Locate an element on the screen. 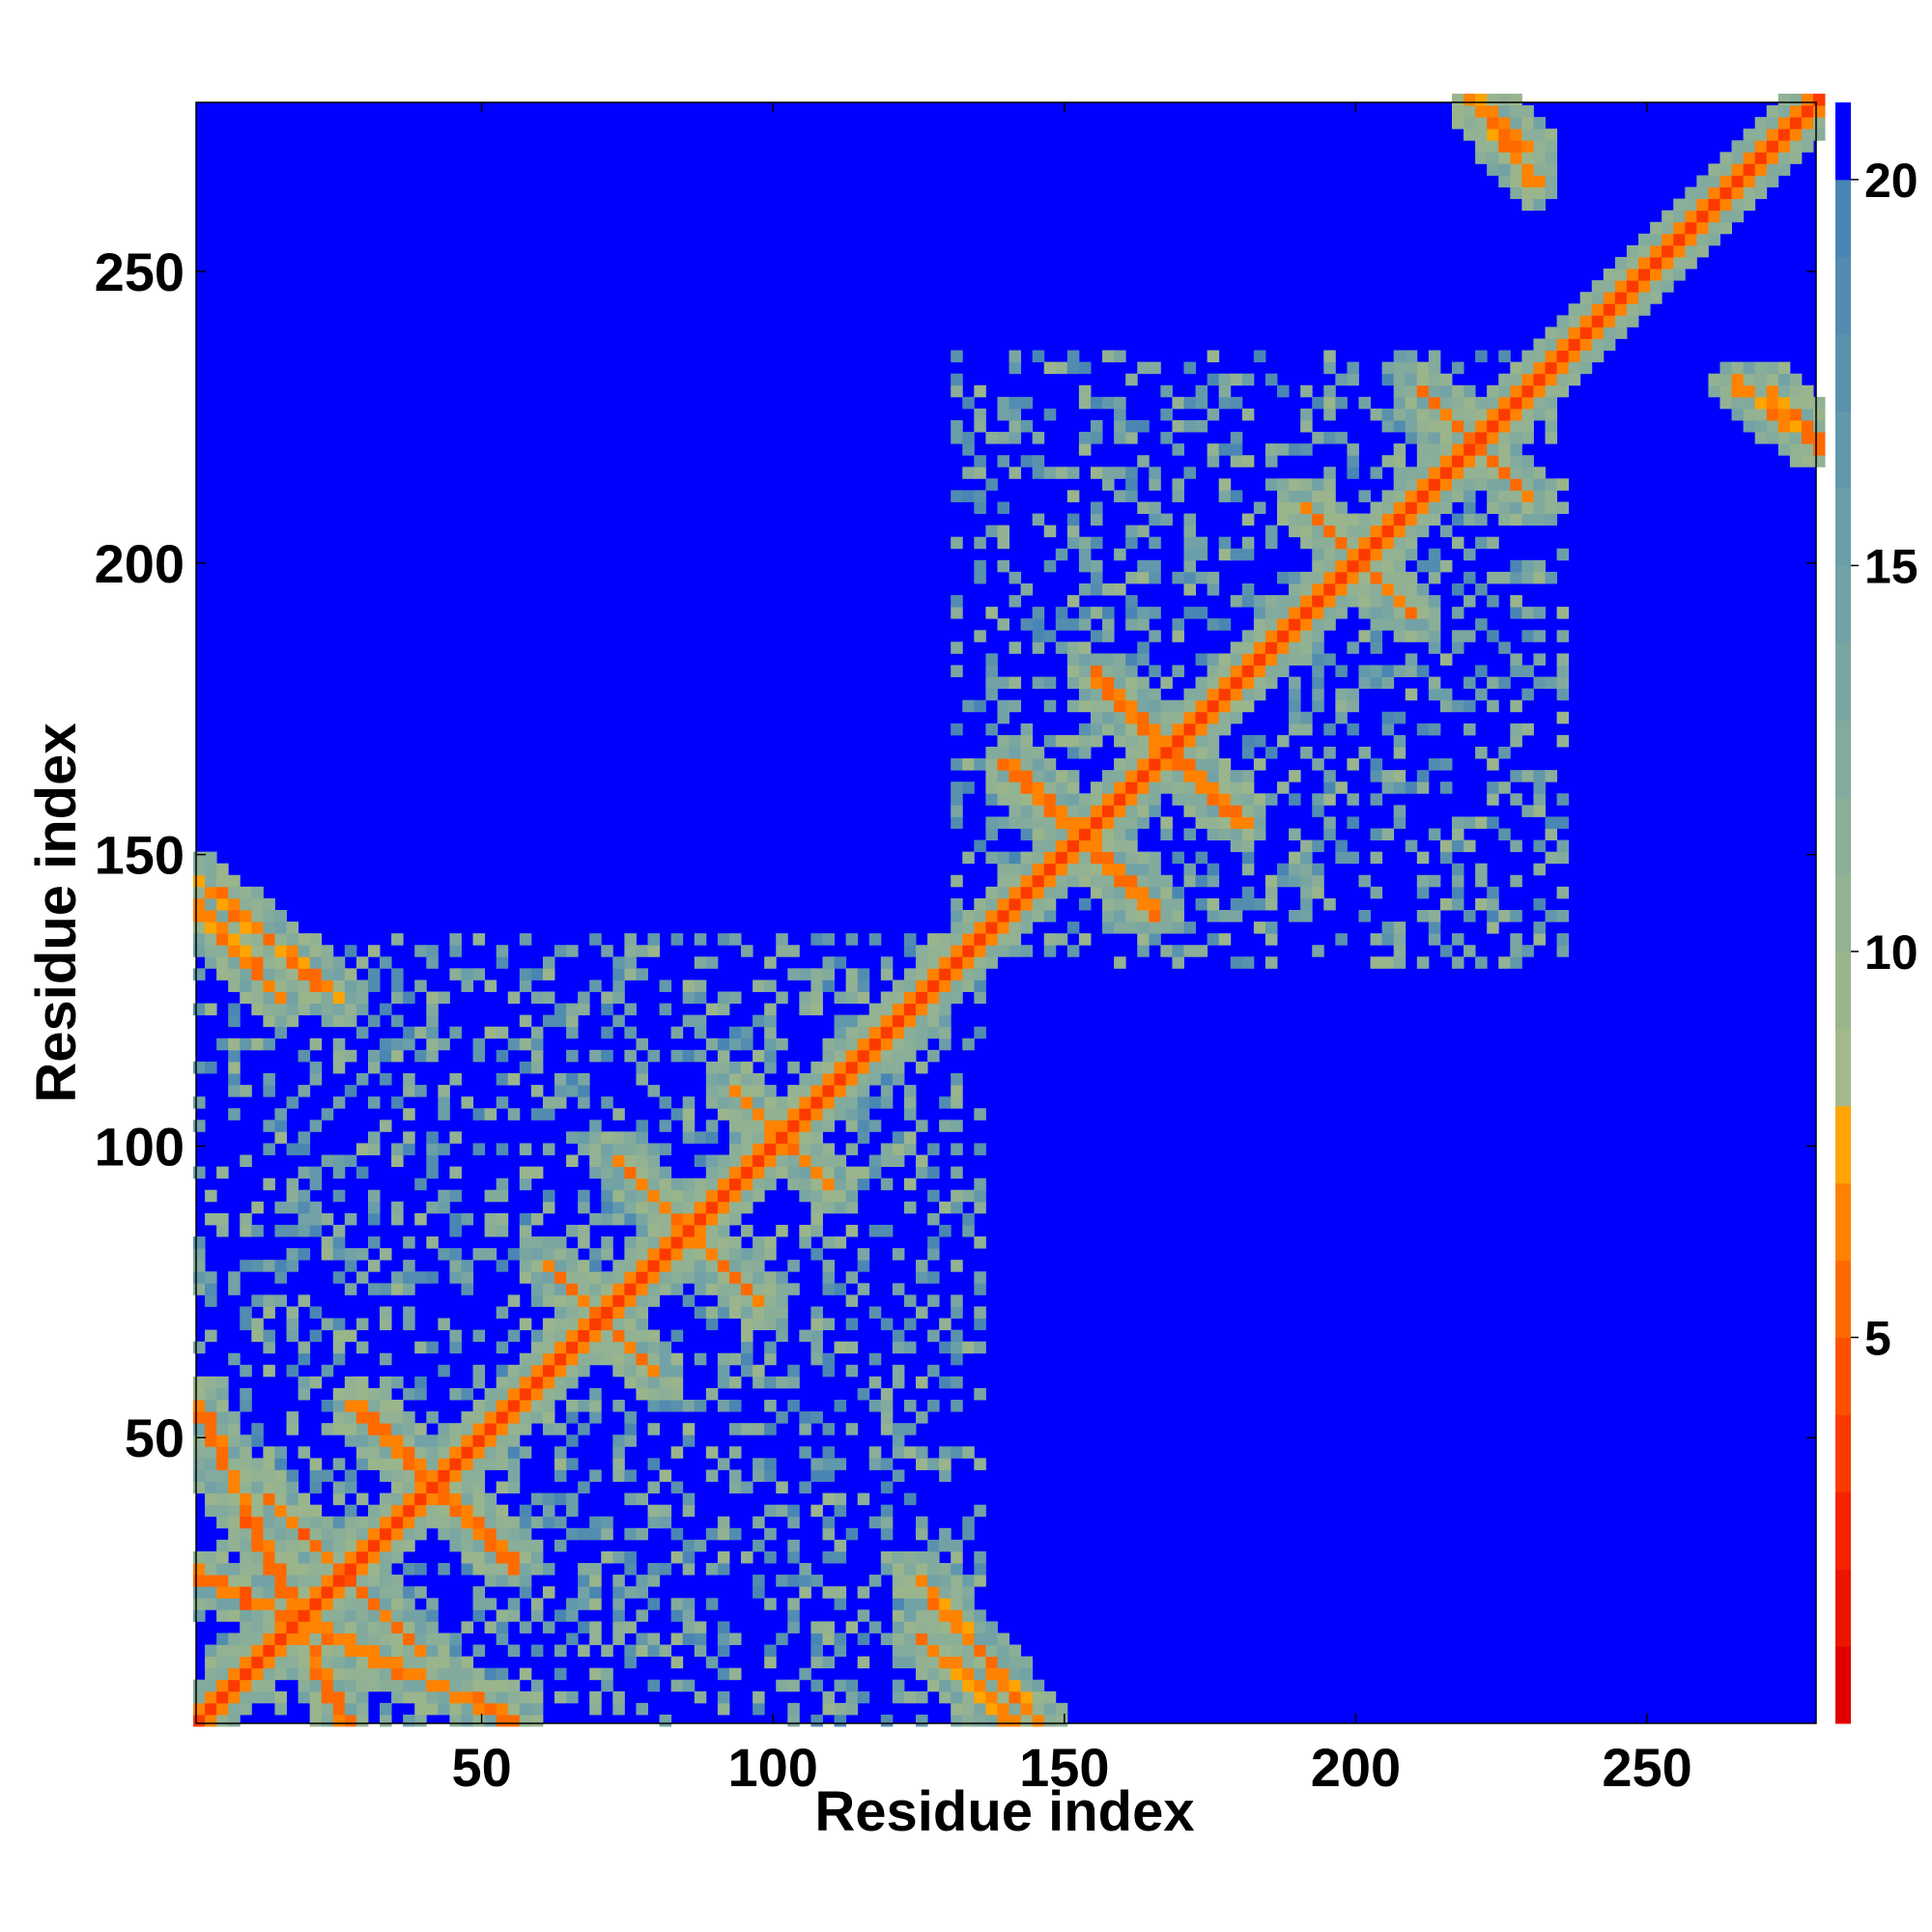  y-axis-label: Residue index is located at coordinates (56, 912).